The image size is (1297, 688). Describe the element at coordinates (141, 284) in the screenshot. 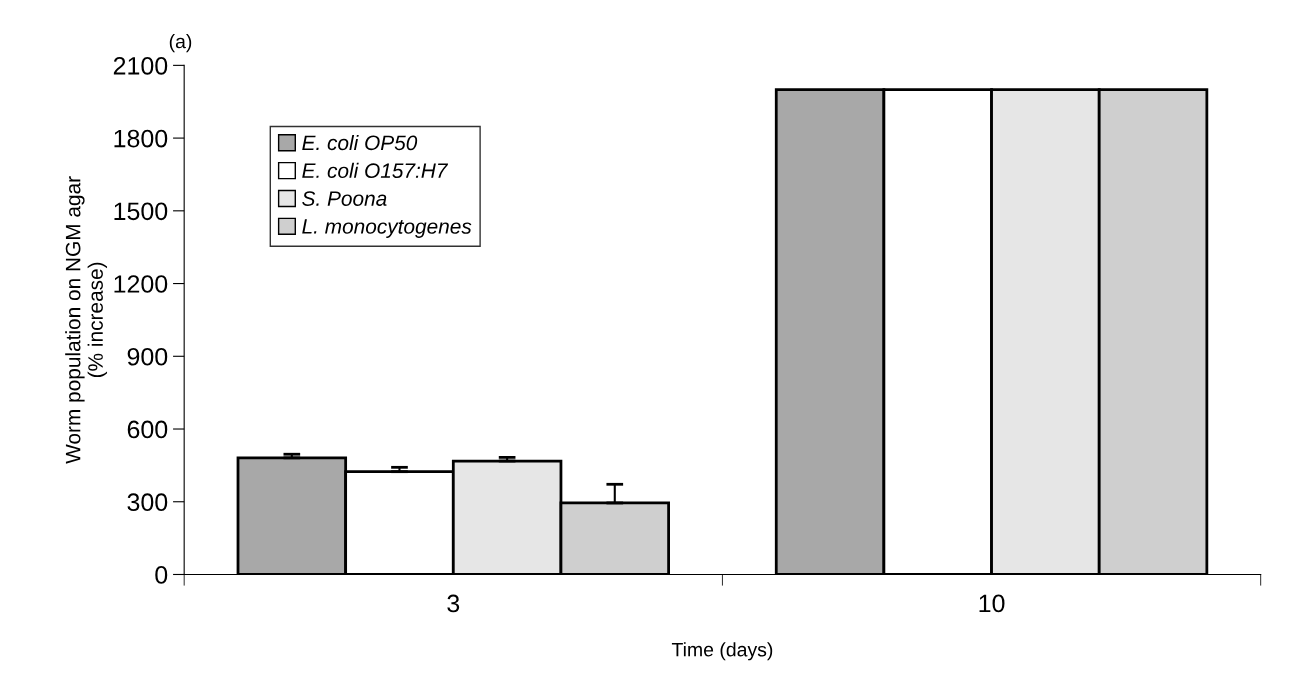

I see `y-tick-label: 1200` at that location.